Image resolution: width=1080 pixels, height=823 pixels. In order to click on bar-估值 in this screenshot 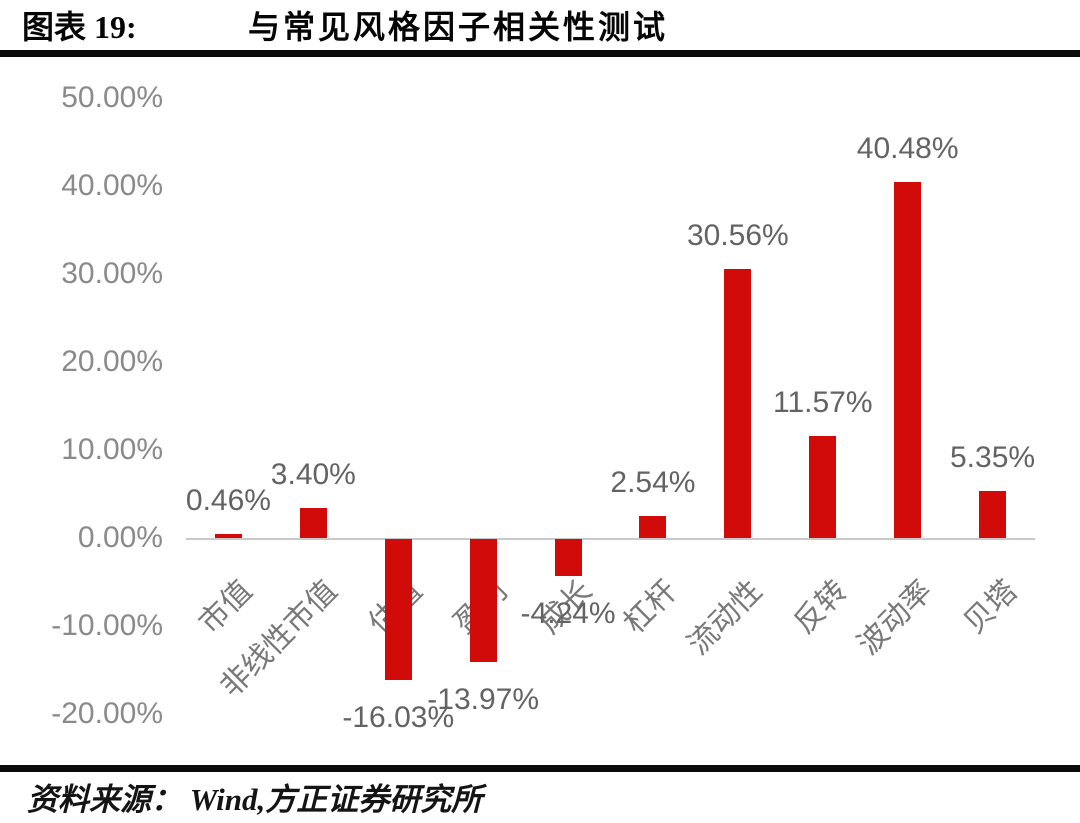, I will do `click(398, 610)`.